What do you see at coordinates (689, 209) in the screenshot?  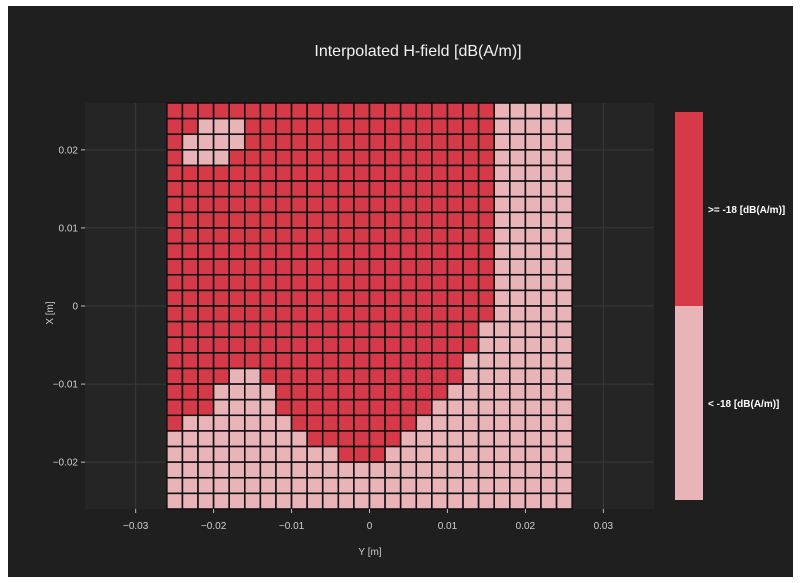 I see `colorbar-high-segment` at bounding box center [689, 209].